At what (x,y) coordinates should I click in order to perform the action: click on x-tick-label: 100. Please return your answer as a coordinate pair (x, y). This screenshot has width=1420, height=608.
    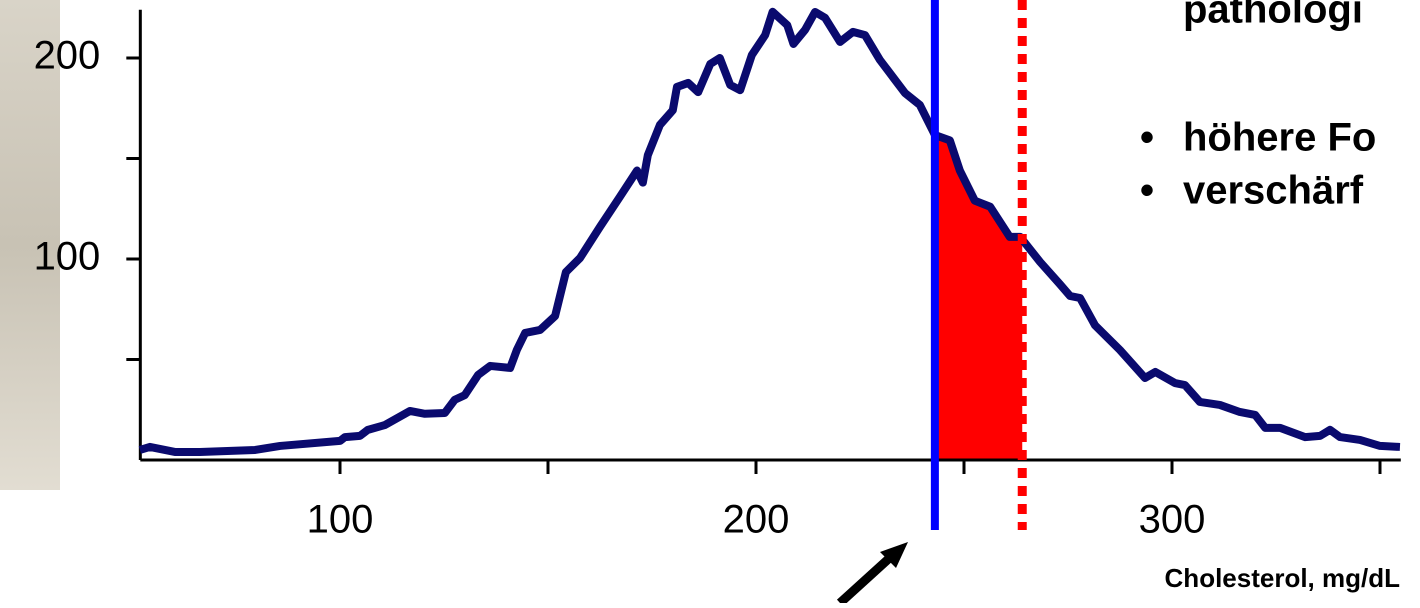
    Looking at the image, I should click on (340, 520).